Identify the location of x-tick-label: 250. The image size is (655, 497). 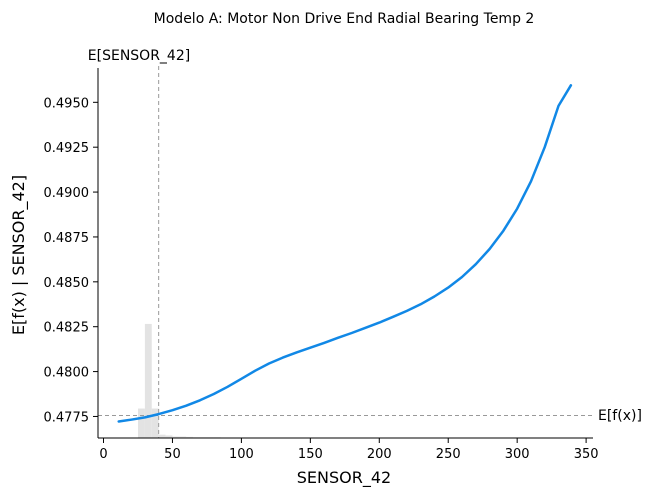
(448, 454).